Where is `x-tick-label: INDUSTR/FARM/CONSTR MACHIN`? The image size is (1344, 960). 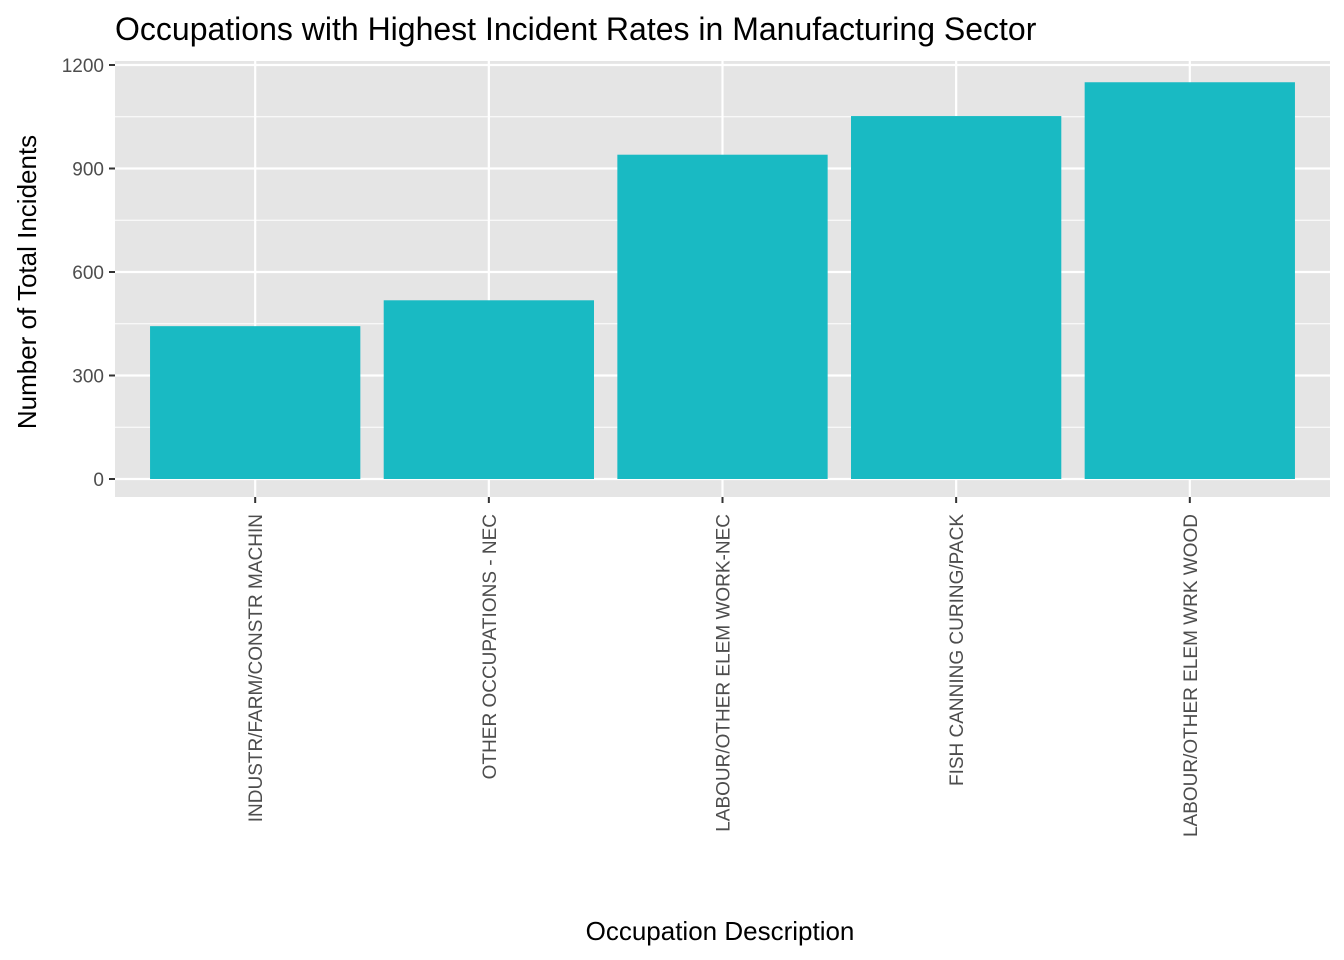 x-tick-label: INDUSTR/FARM/CONSTR MACHIN is located at coordinates (256, 668).